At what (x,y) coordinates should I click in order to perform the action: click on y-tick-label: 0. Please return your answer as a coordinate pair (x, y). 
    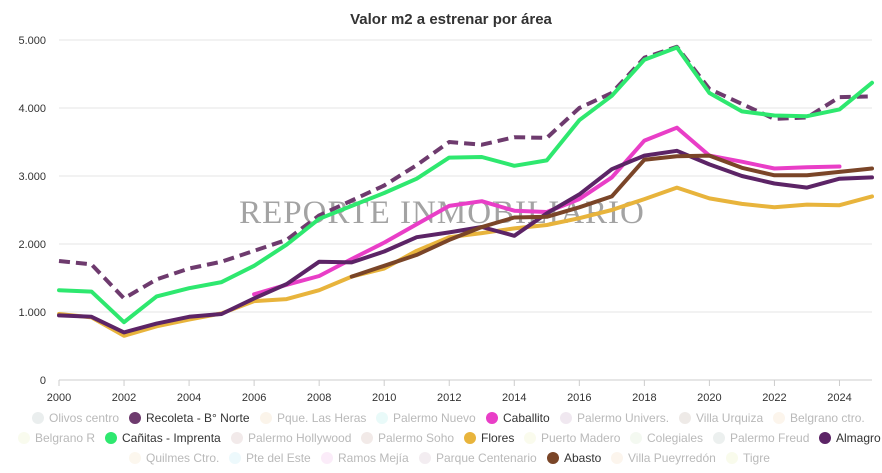
    Looking at the image, I should click on (43, 381).